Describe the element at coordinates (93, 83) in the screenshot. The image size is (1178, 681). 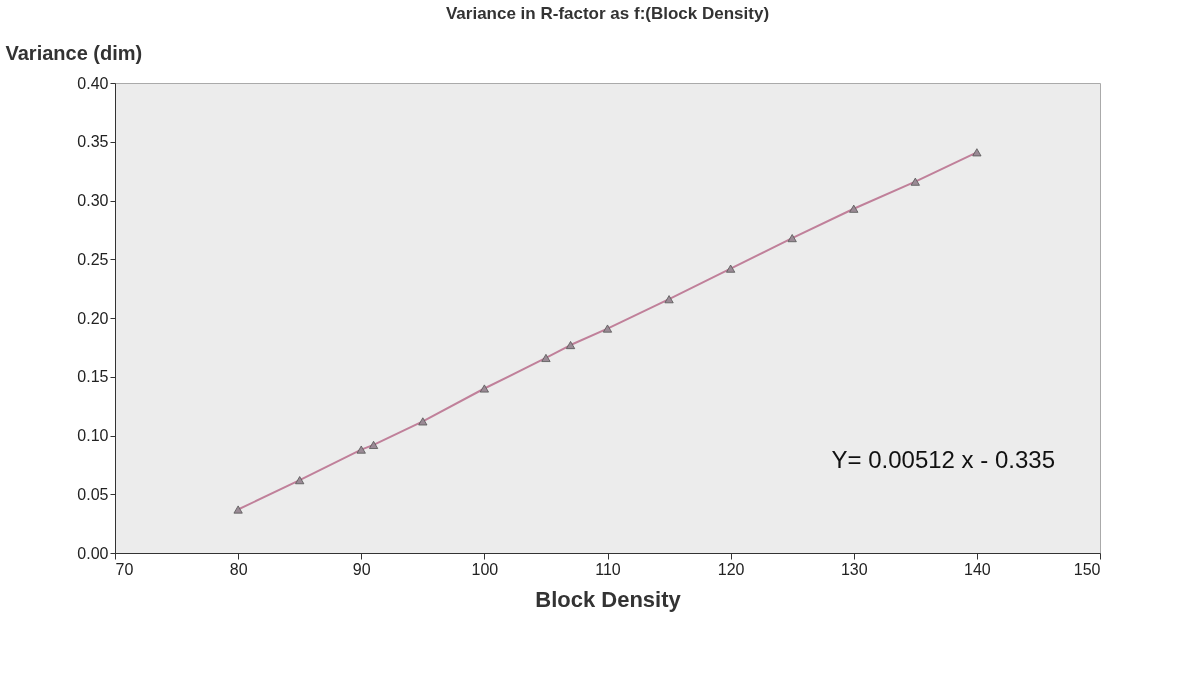
I see `y-tick-label: 0.40` at that location.